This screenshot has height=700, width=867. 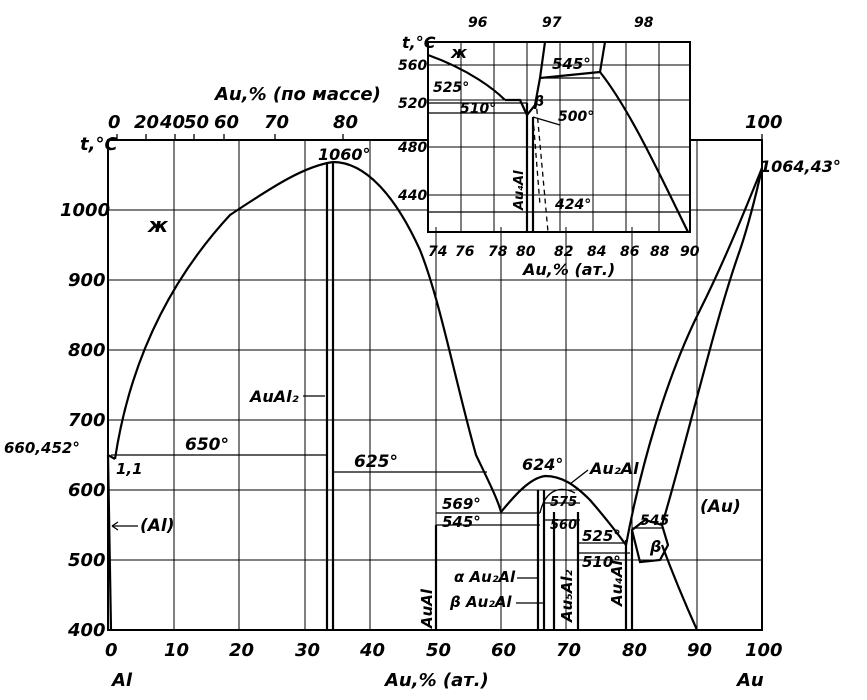 I want to click on beta-label: β, so click(x=655, y=546).